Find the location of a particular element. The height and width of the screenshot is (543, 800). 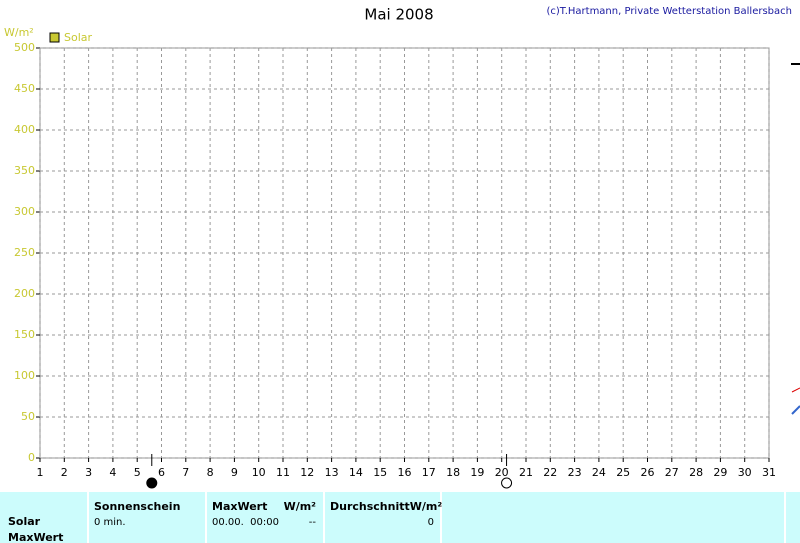

y-tick-label: 50 is located at coordinates (28, 416).